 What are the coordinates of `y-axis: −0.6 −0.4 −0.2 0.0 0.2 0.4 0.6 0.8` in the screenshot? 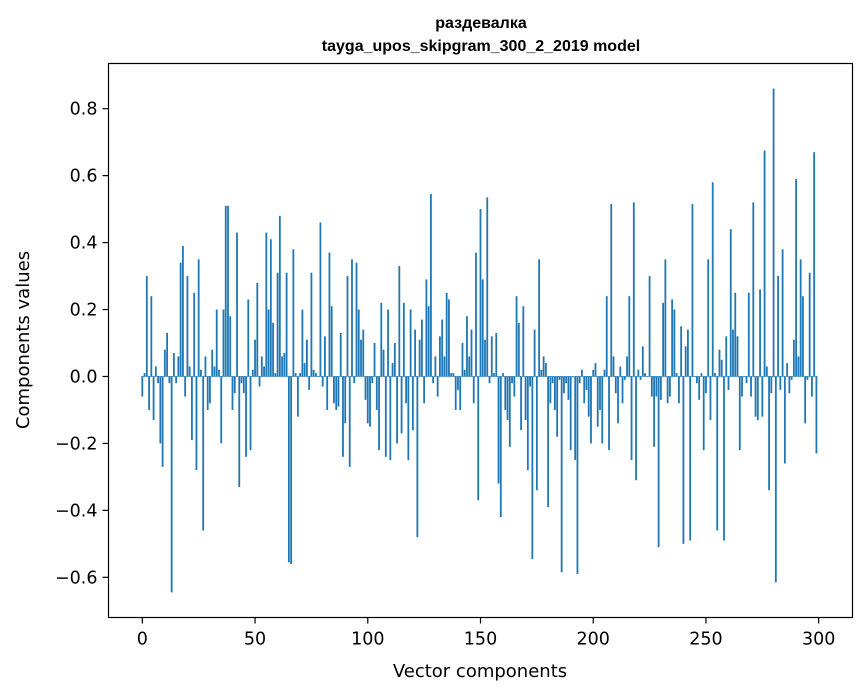 It's located at (82, 344).